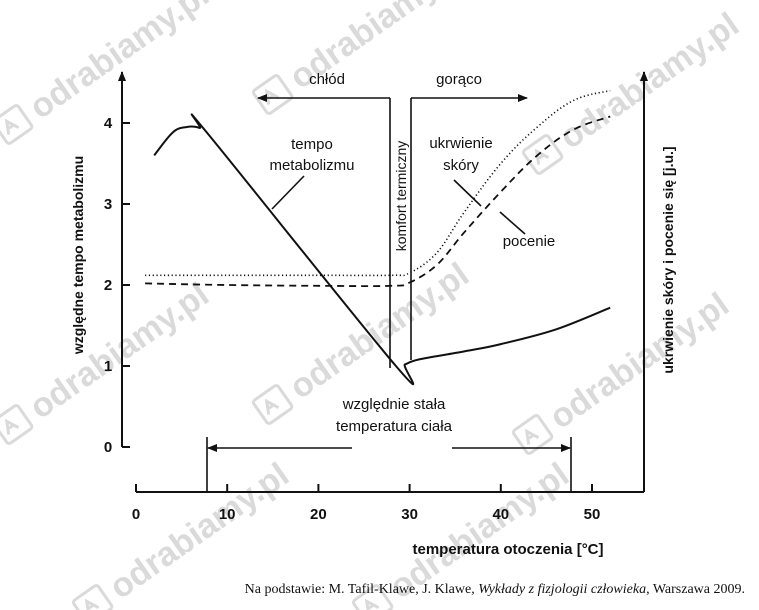 This screenshot has height=610, width=759. Describe the element at coordinates (108, 366) in the screenshot. I see `y-tick-label: 1` at that location.